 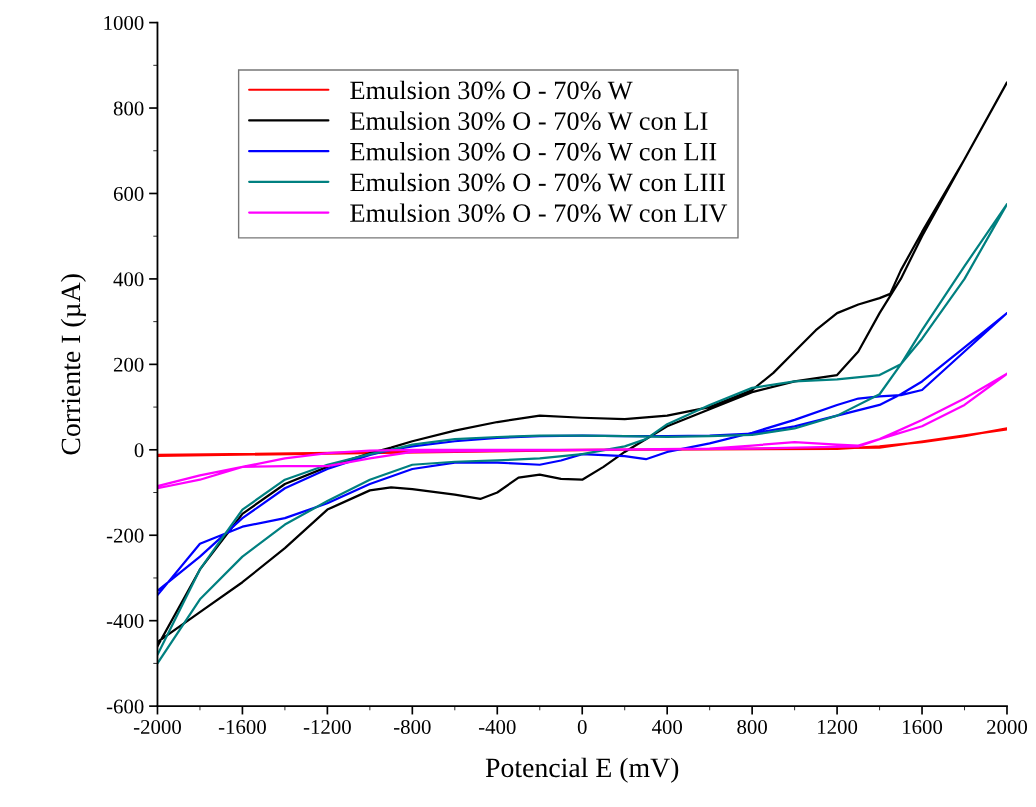 I want to click on x-tick-label: 0, so click(x=582, y=726).